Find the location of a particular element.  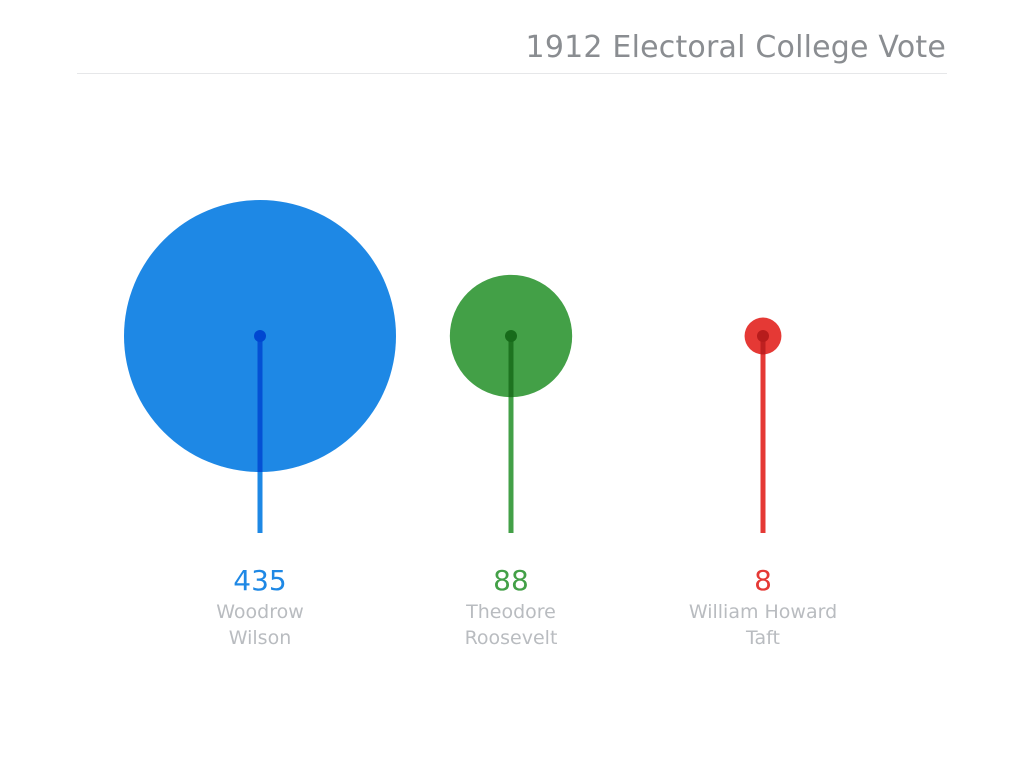

stem-dot-woodrow-wilson is located at coordinates (260, 336).